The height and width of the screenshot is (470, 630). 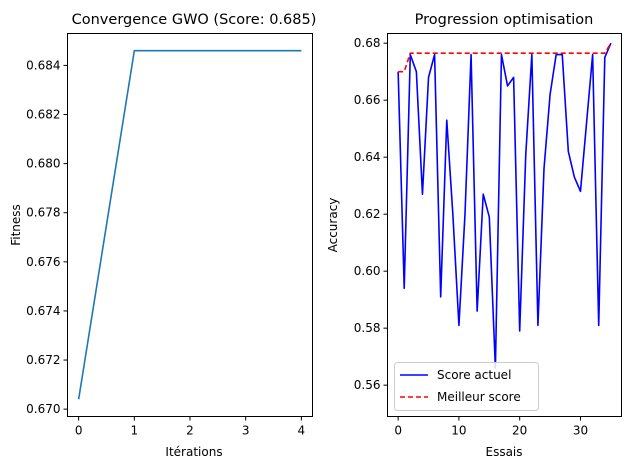 I want to click on x-axis: 0 10 20 30, so click(x=491, y=427).